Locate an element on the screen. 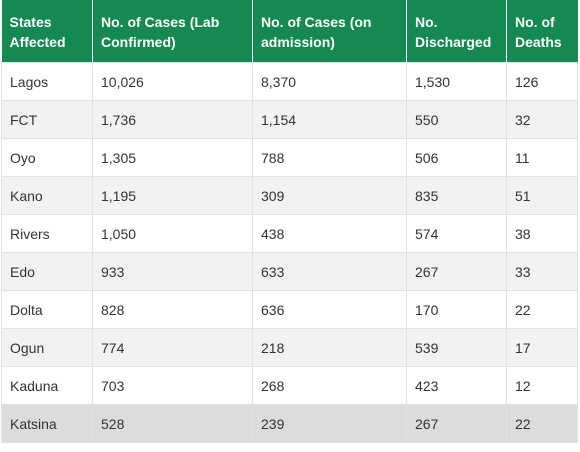 This screenshot has width=580, height=452. cell-discharged: 550 is located at coordinates (456, 119).